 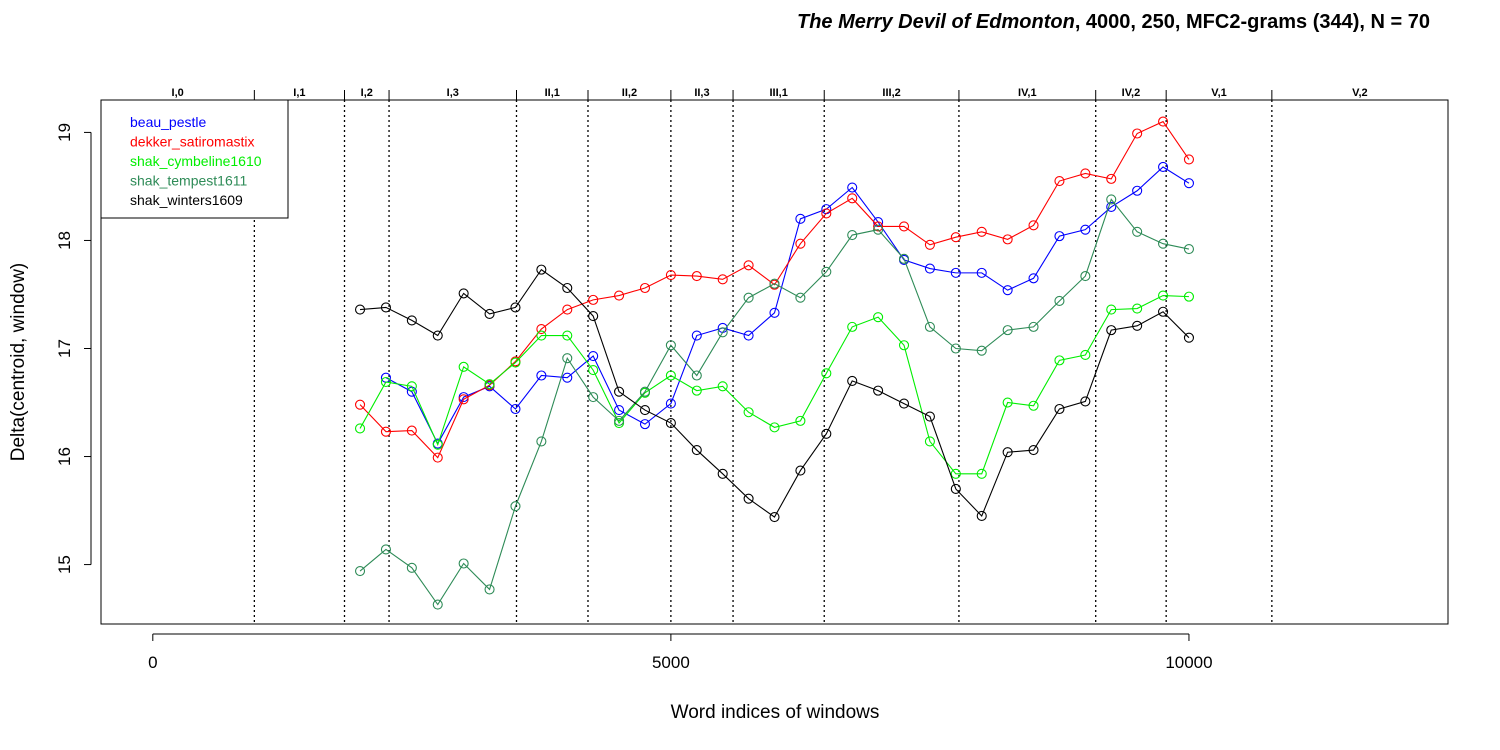 I want to click on y-tick-label: 16, so click(x=64, y=456).